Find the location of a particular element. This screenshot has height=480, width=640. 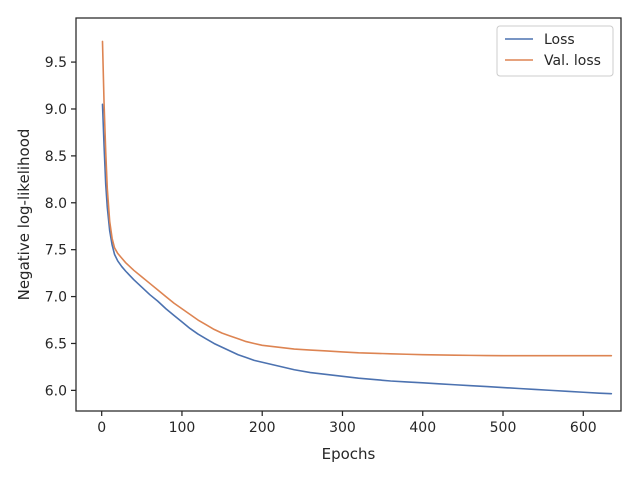

y-tick-label: 9.5 is located at coordinates (56, 63).